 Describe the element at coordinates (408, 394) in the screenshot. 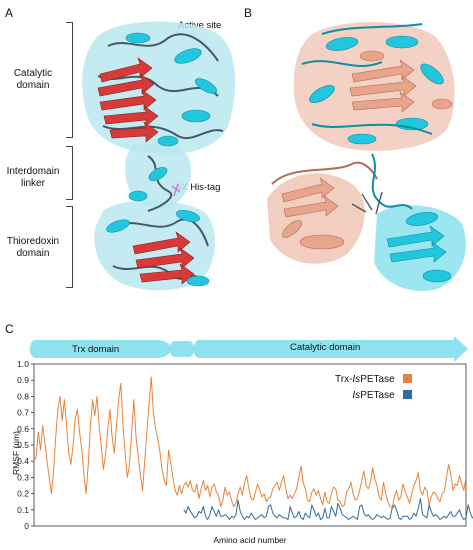

I see `legend-swatch-is` at that location.